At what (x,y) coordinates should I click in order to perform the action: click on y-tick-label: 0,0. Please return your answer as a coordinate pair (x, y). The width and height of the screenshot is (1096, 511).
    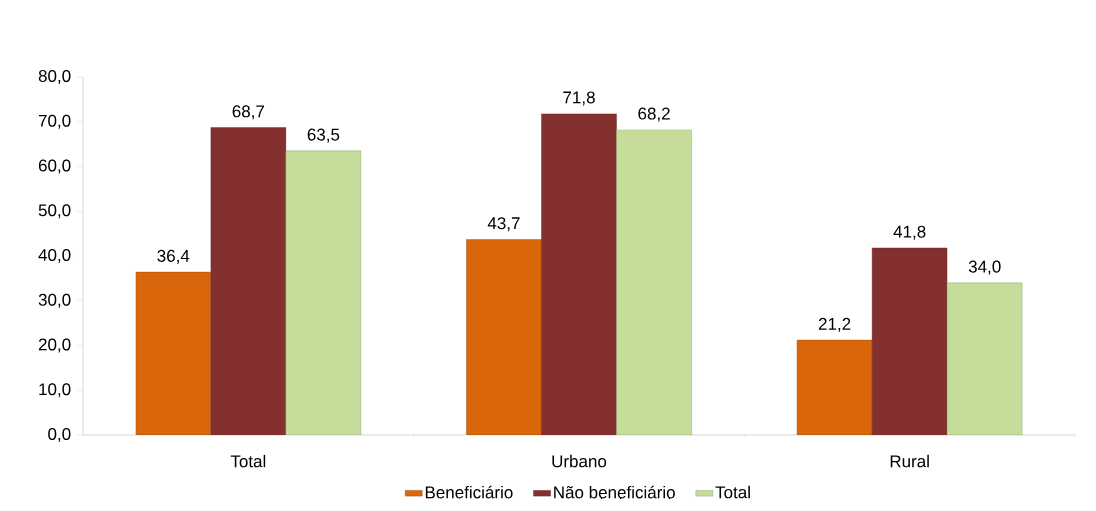
    Looking at the image, I should click on (59, 435).